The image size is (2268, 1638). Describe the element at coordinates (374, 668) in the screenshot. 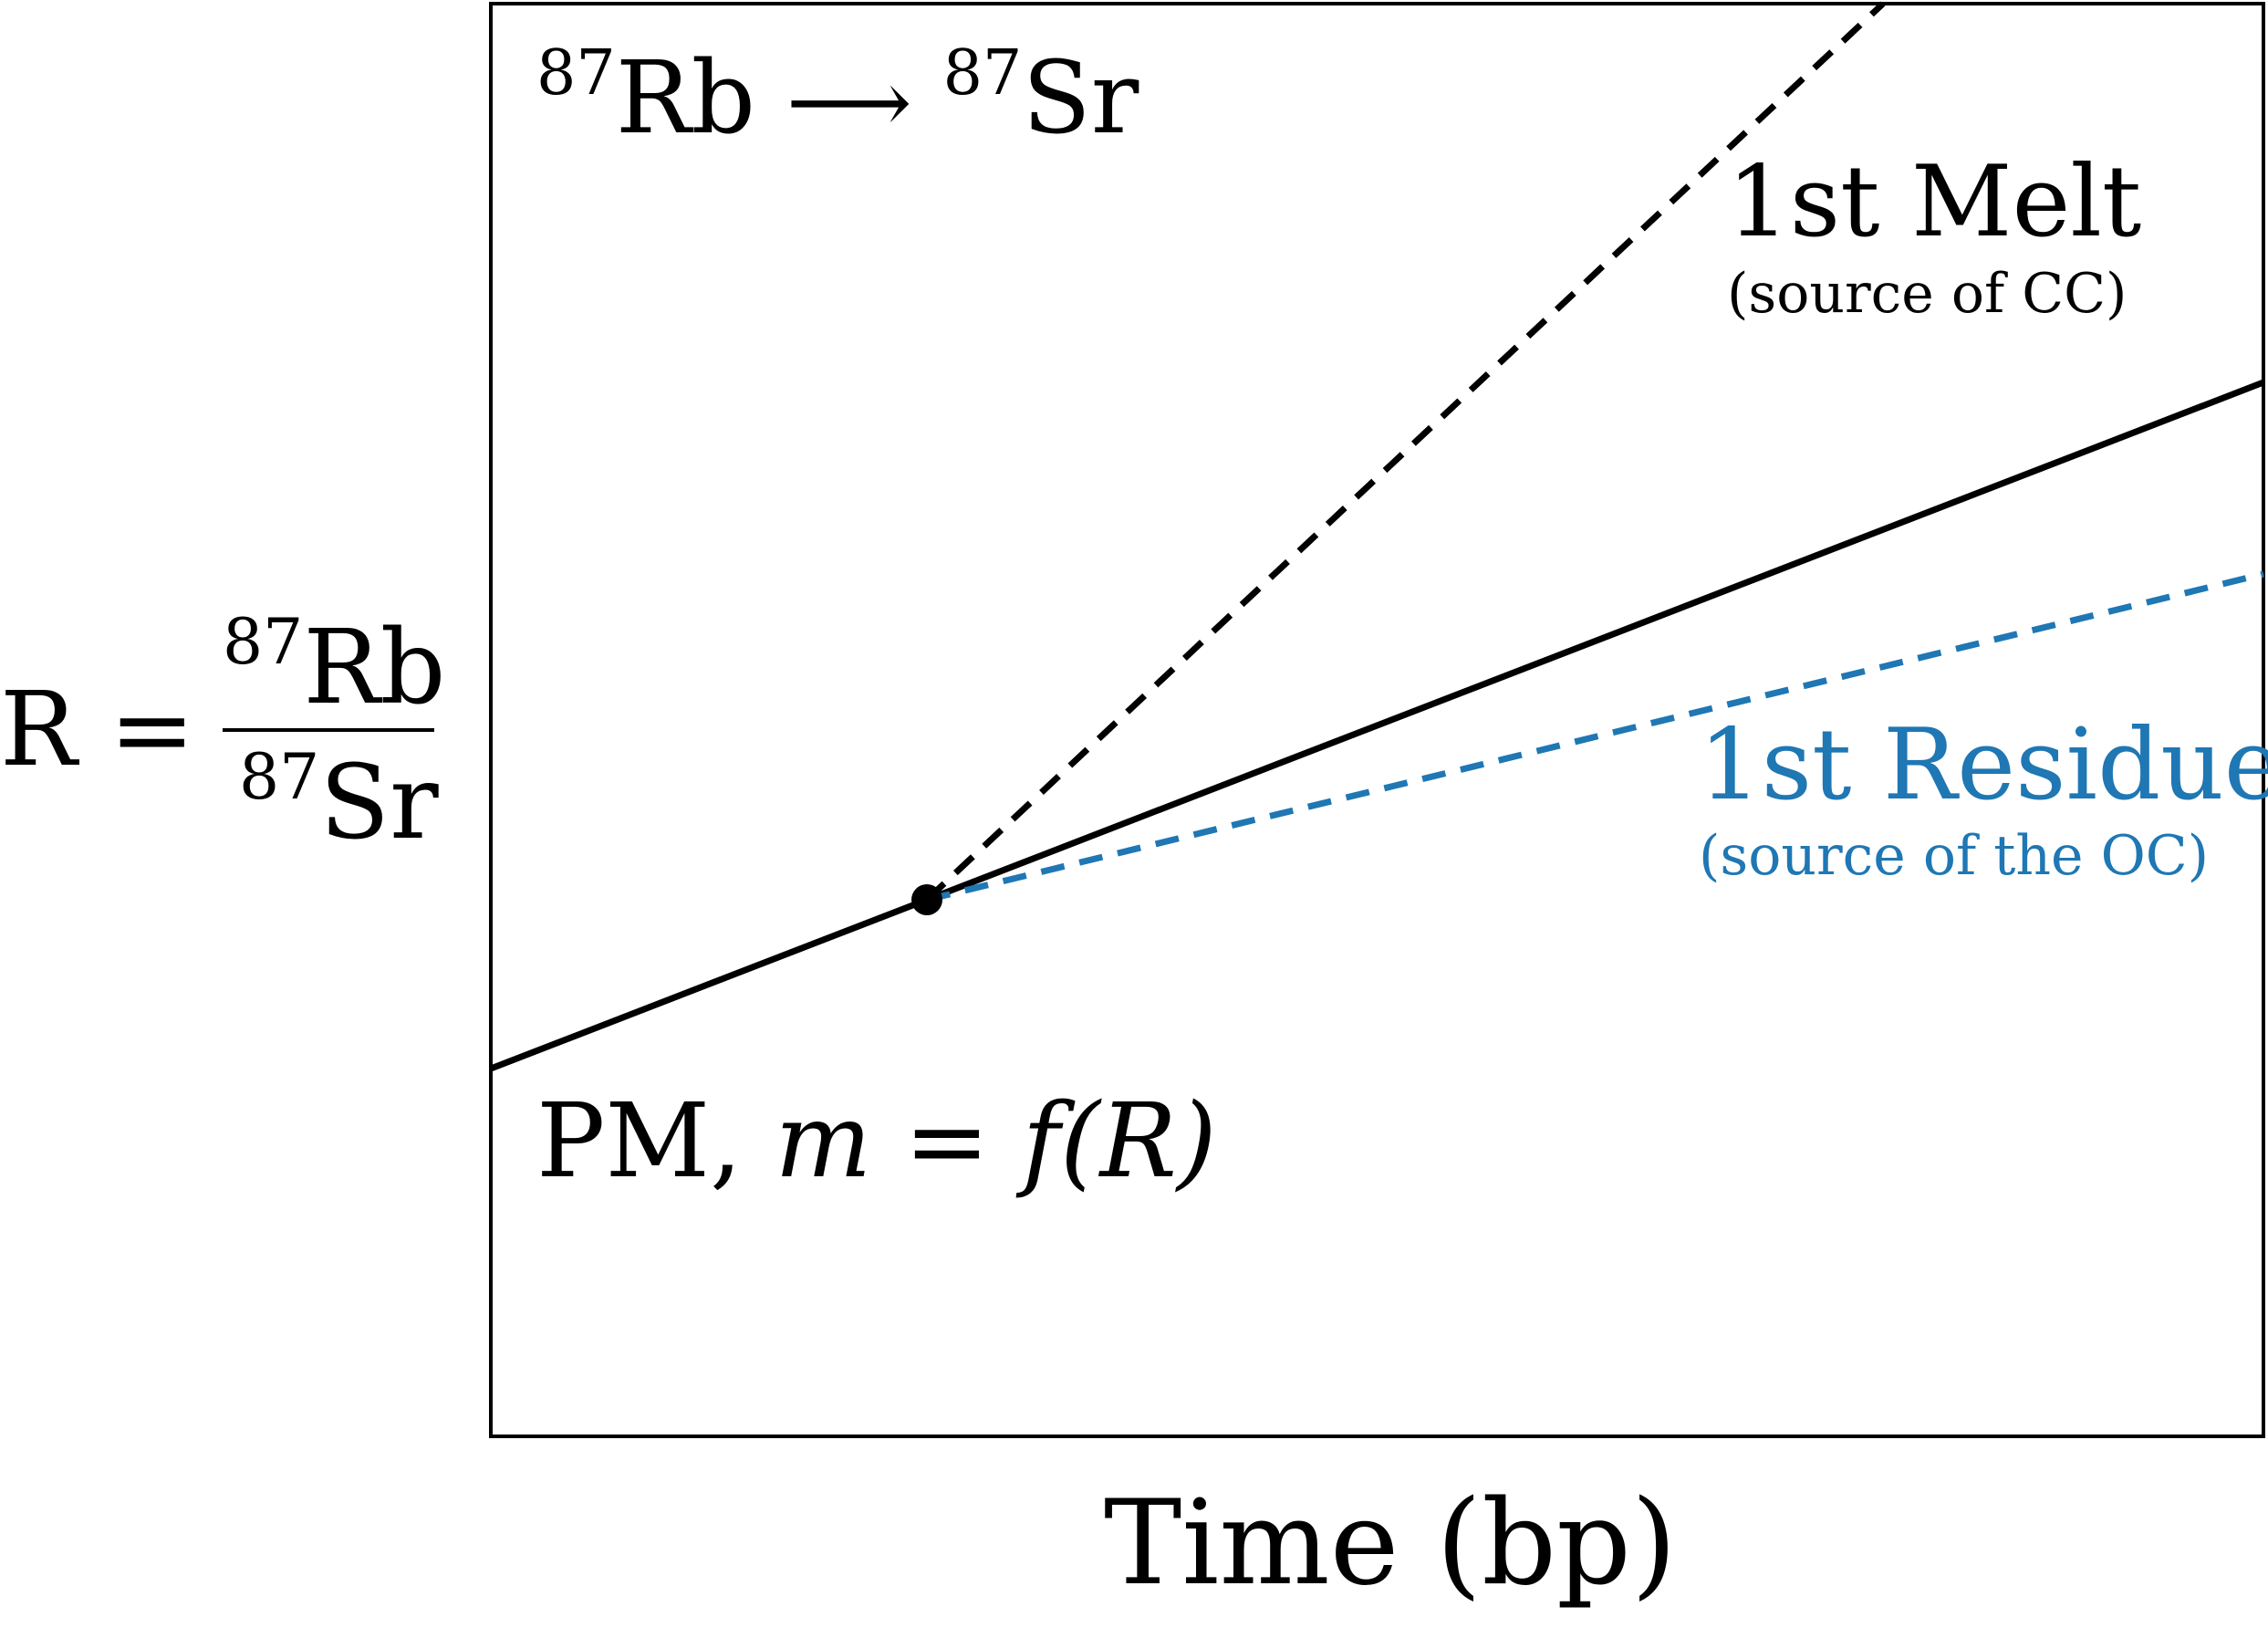

I see `numerator-isotope: Rb` at that location.